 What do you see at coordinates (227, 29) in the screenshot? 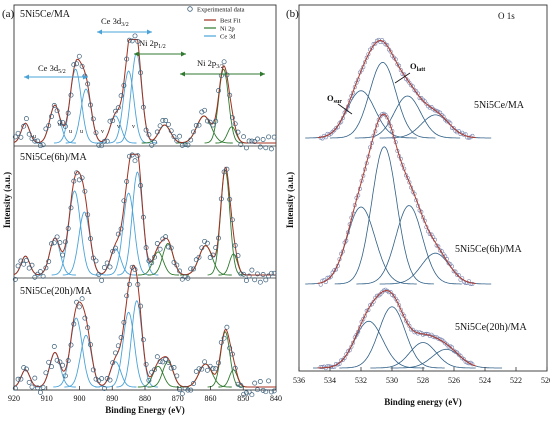
I see `legend-ni2p-label: Ni 2p` at bounding box center [227, 29].